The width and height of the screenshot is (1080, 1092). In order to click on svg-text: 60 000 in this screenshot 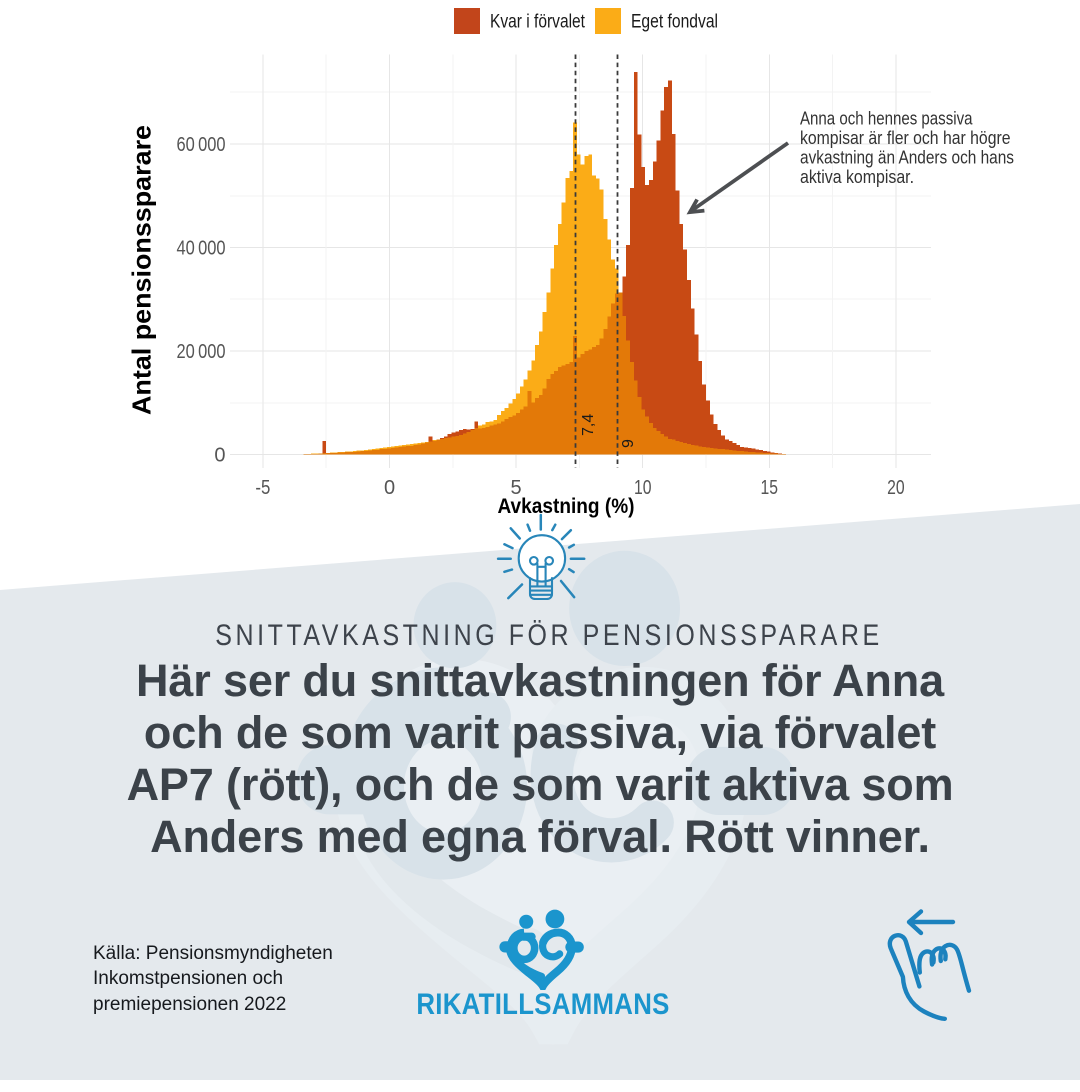, I will do `click(201, 145)`.